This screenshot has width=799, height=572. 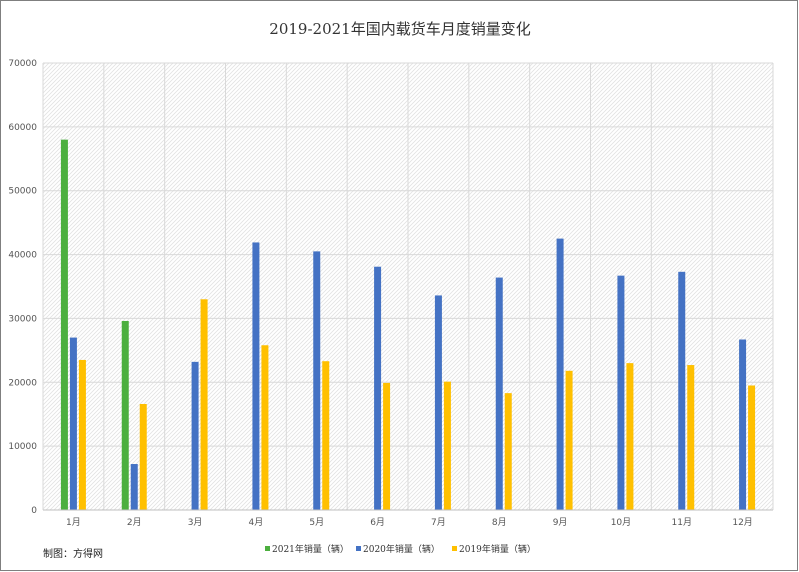 What do you see at coordinates (256, 522) in the screenshot?
I see `x-tick-label: 4月` at bounding box center [256, 522].